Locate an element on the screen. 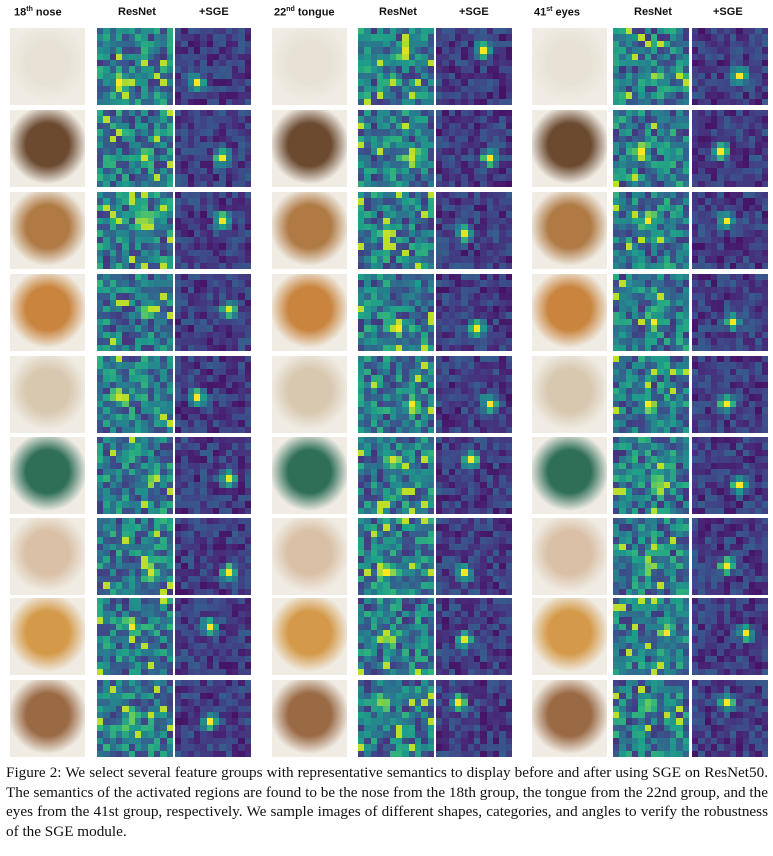 Image resolution: width=773 pixels, height=856 pixels. heatmap-resnet is located at coordinates (651, 394).